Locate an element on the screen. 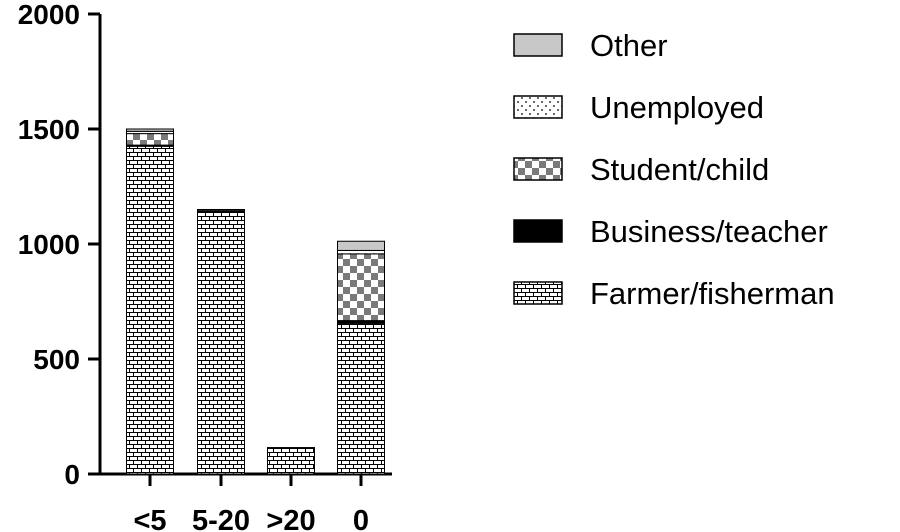 The height and width of the screenshot is (532, 900). y-axis-ticks: 0 500 1000 1500 2000 is located at coordinates (59, 245).